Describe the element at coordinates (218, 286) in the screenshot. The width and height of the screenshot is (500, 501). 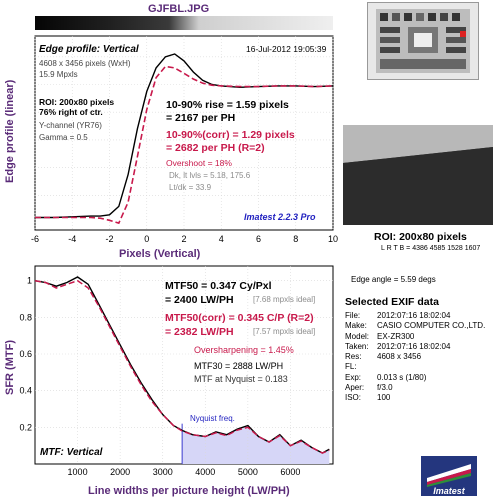
I see `mtf50-result: MTF50 = 0.347 Cy/Pxl` at that location.